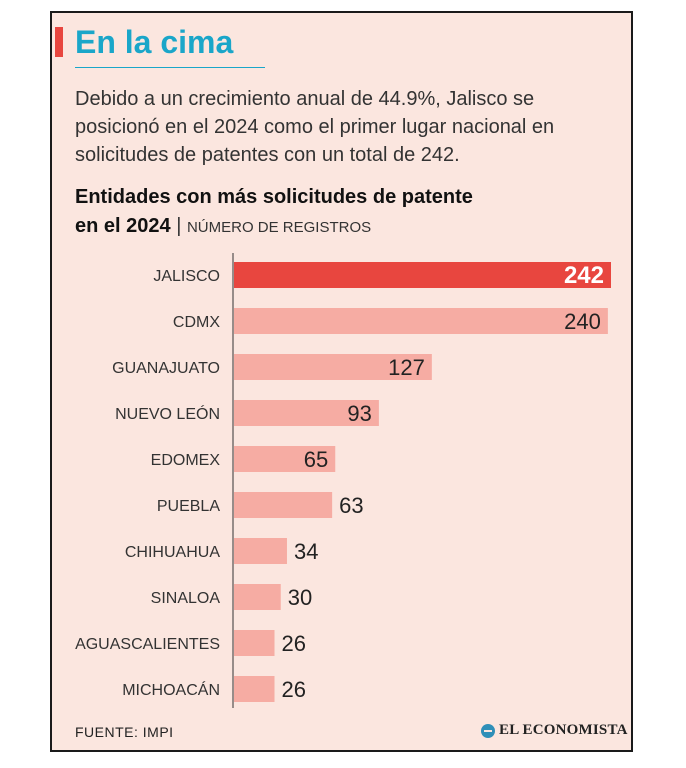  I want to click on category-label: MICHOACÁN, so click(171, 689).